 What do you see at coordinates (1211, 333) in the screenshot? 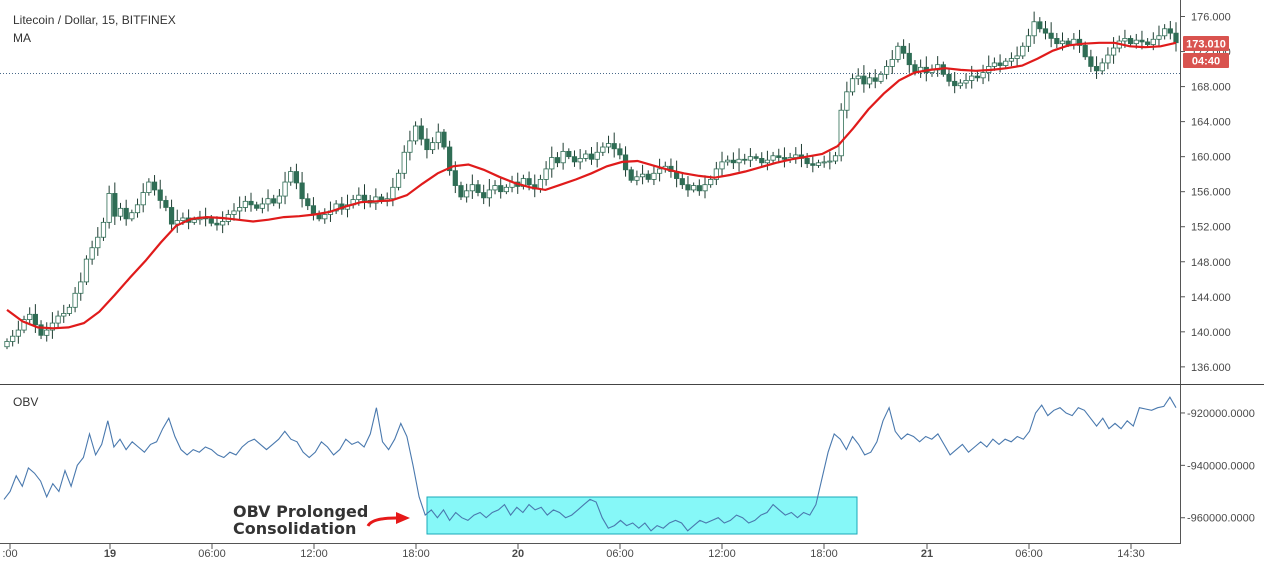
I see `price-tick-label: 140.000` at bounding box center [1211, 333].